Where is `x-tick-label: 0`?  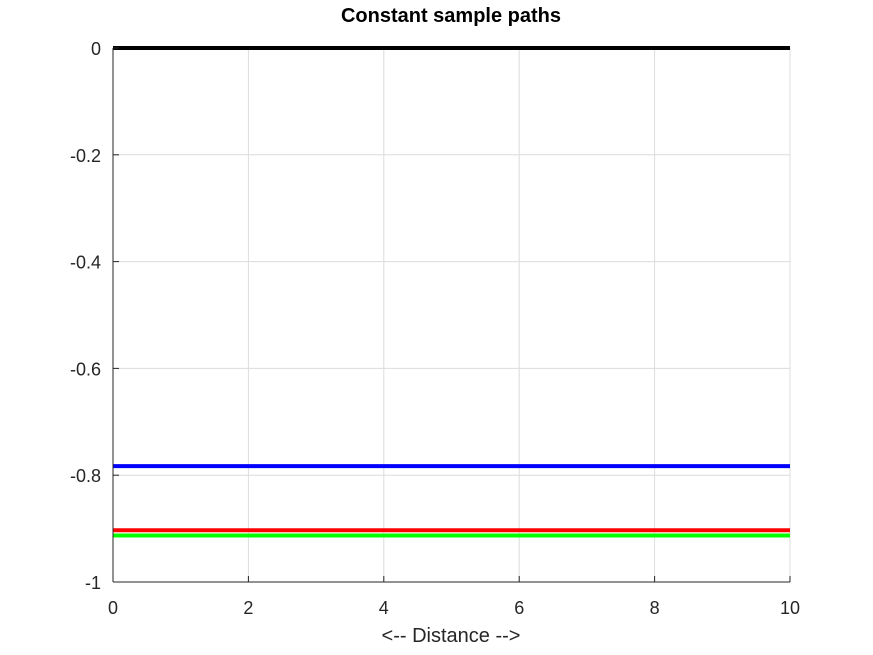 x-tick-label: 0 is located at coordinates (113, 608).